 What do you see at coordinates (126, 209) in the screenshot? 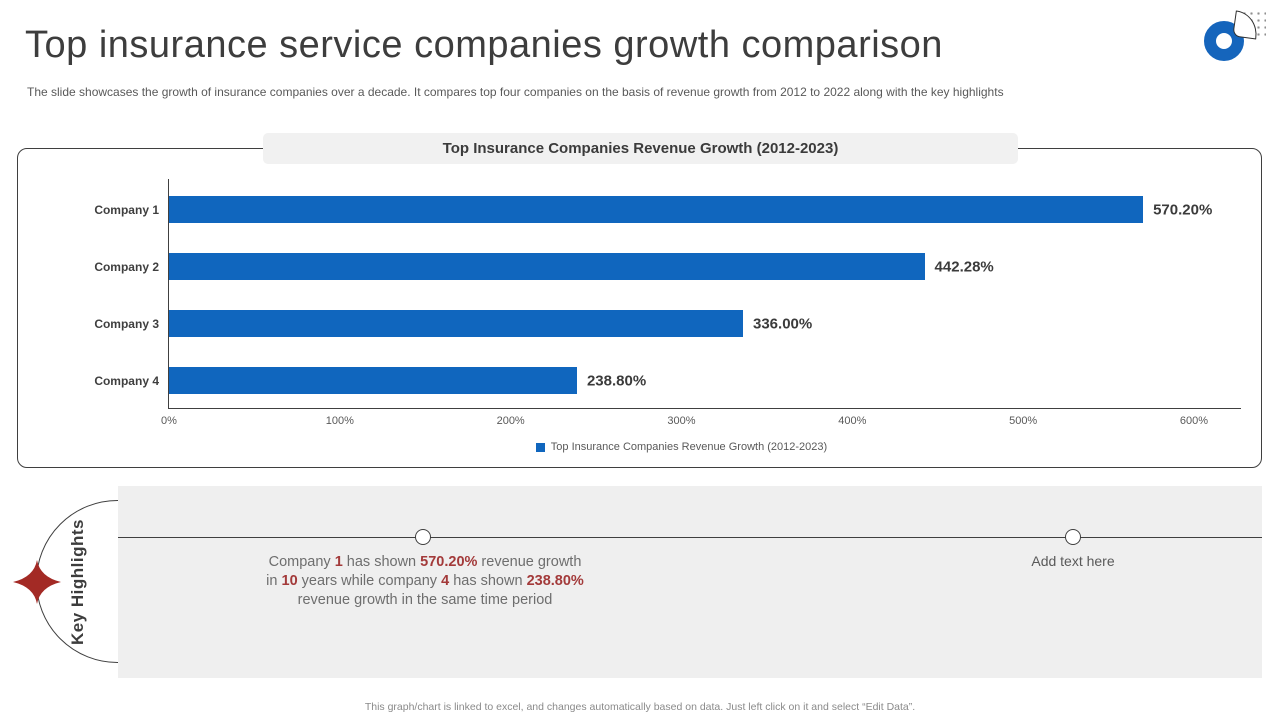
I see `category-label: Company 1` at bounding box center [126, 209].